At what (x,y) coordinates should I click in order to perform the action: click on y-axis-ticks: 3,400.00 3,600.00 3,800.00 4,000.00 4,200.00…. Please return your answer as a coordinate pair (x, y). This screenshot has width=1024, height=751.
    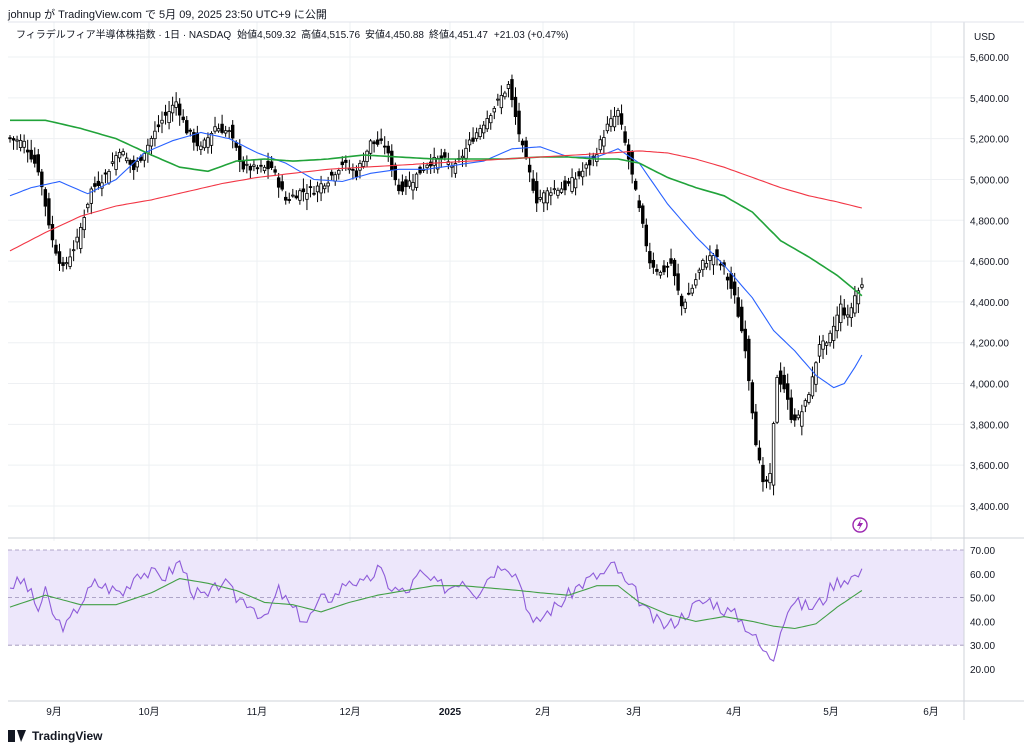
    Looking at the image, I should click on (989, 283).